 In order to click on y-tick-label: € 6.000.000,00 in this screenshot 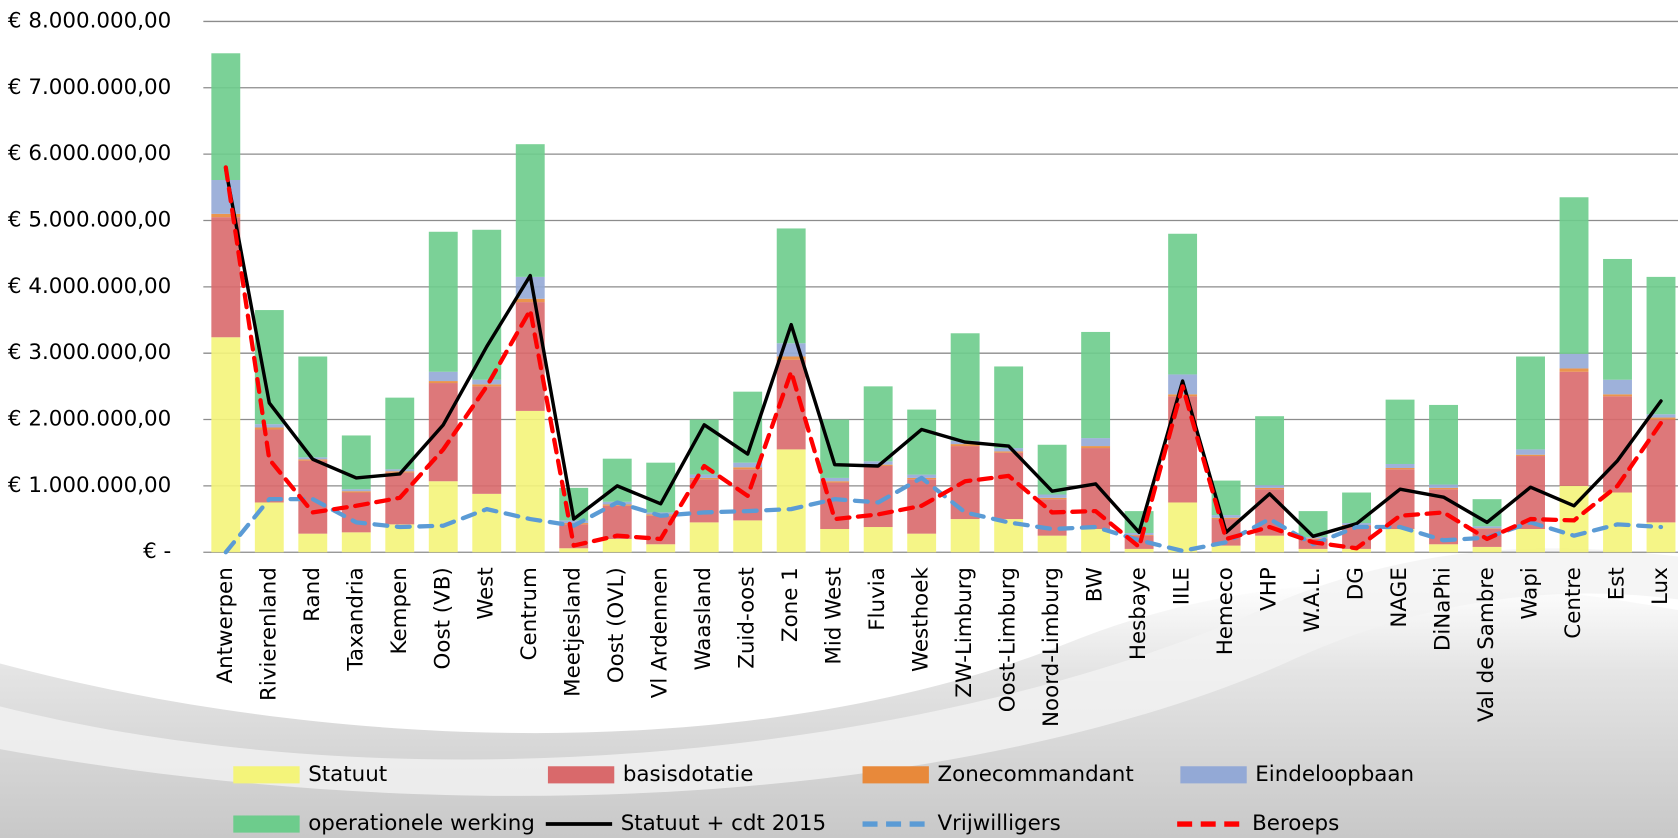, I will do `click(89, 153)`.